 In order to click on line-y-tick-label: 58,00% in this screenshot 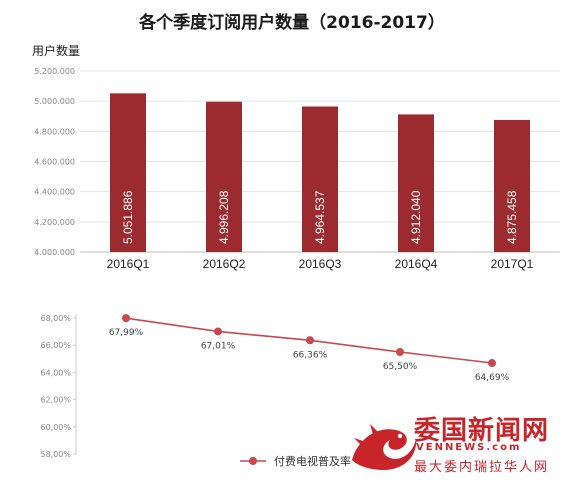, I will do `click(55, 454)`.